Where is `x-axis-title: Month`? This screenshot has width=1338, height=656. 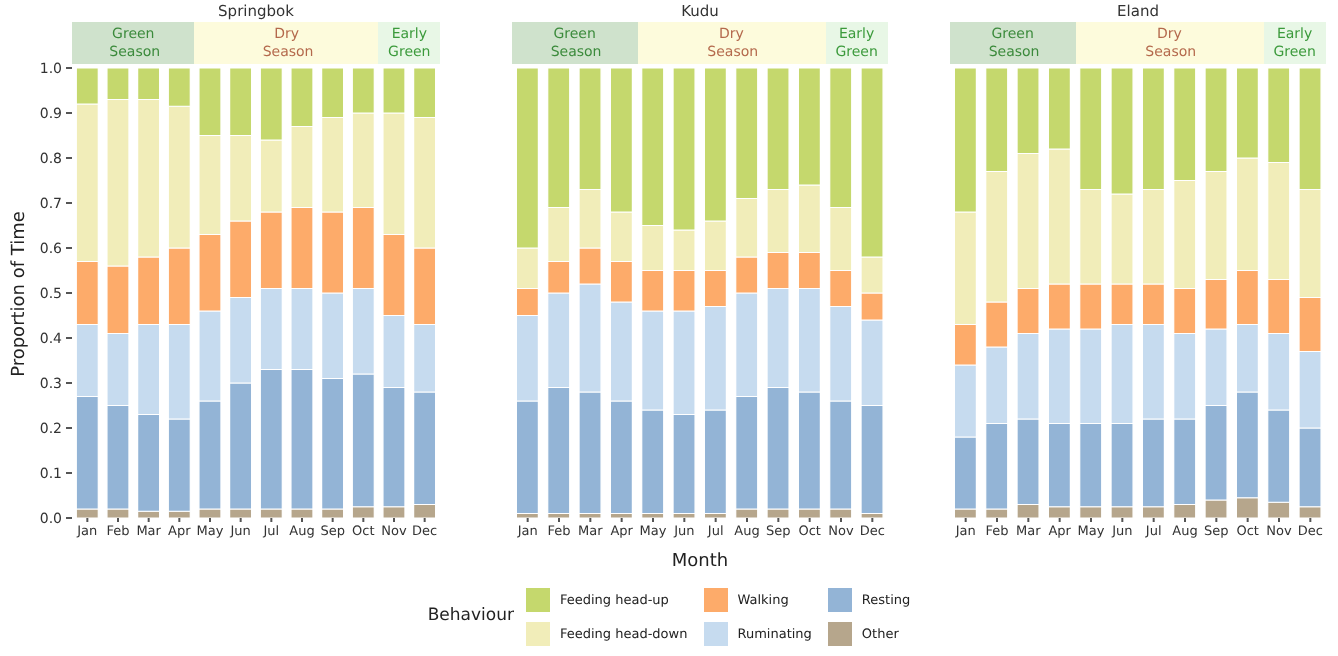 x-axis-title: Month is located at coordinates (700, 562).